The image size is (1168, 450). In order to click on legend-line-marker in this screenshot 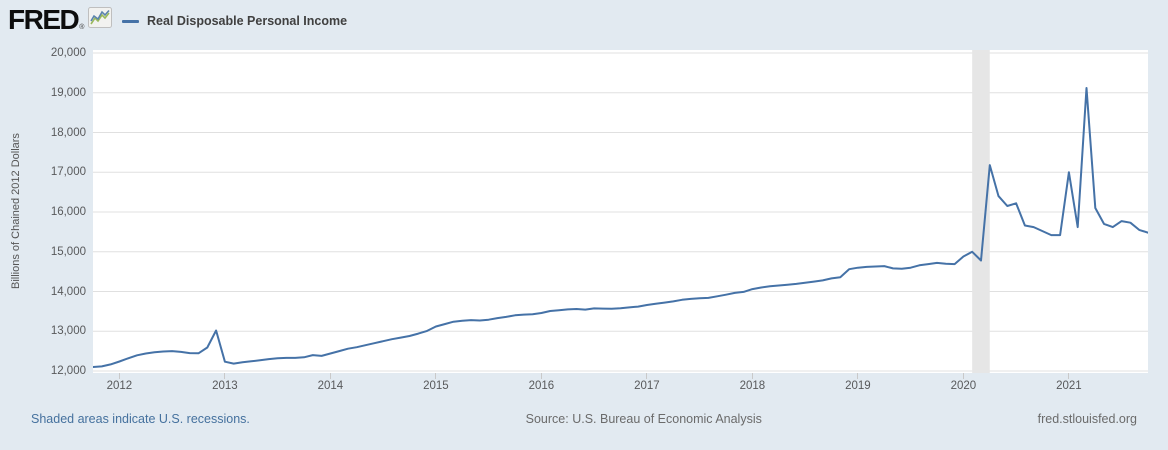, I will do `click(130, 21)`.